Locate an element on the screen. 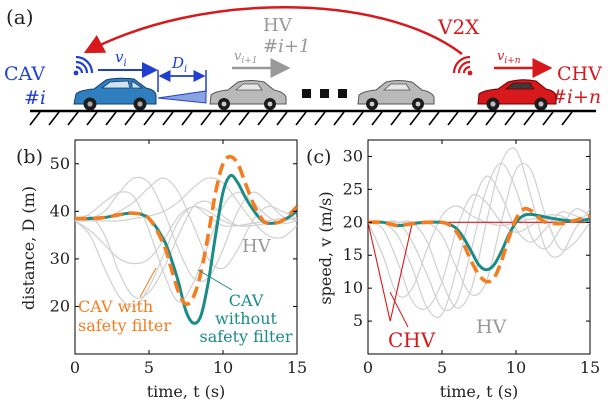 The image size is (616, 405). chv-label: CHV is located at coordinates (579, 74).